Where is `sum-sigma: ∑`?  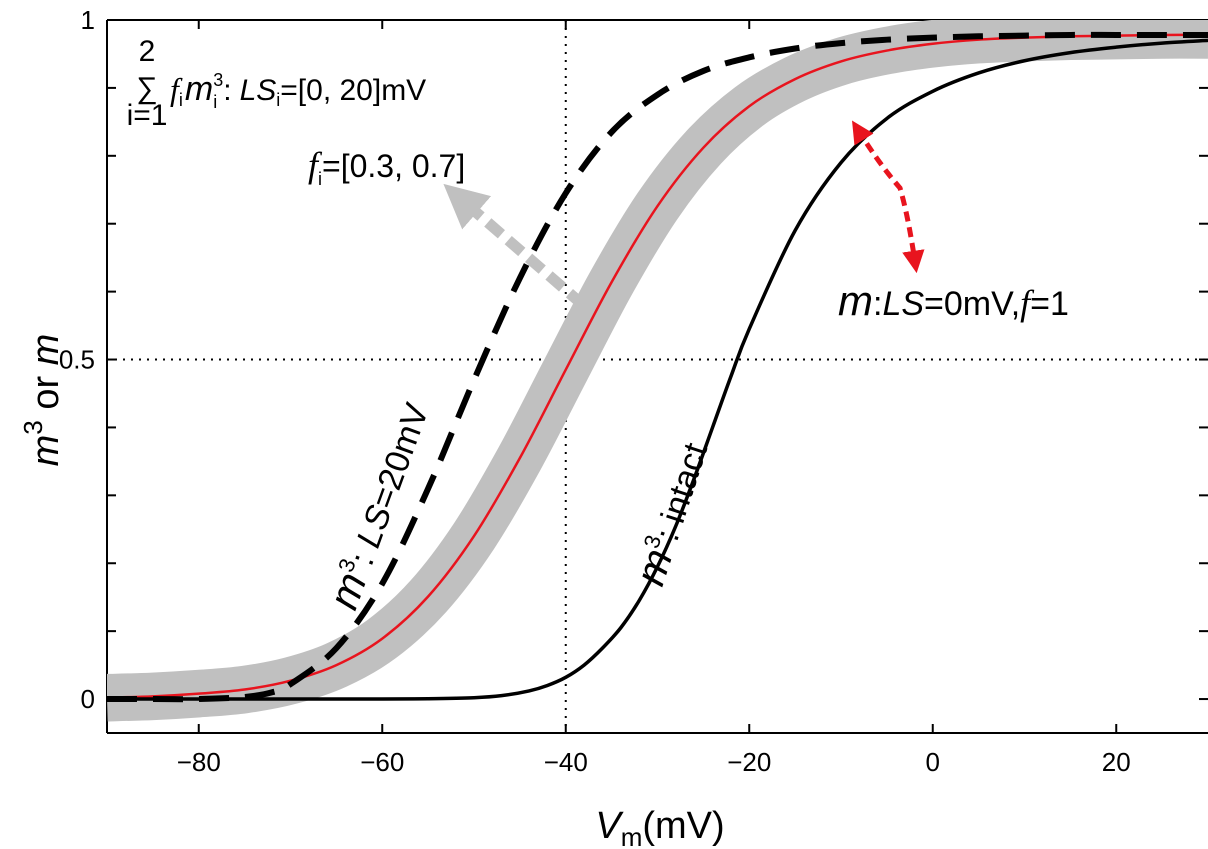 sum-sigma: ∑ is located at coordinates (146, 88).